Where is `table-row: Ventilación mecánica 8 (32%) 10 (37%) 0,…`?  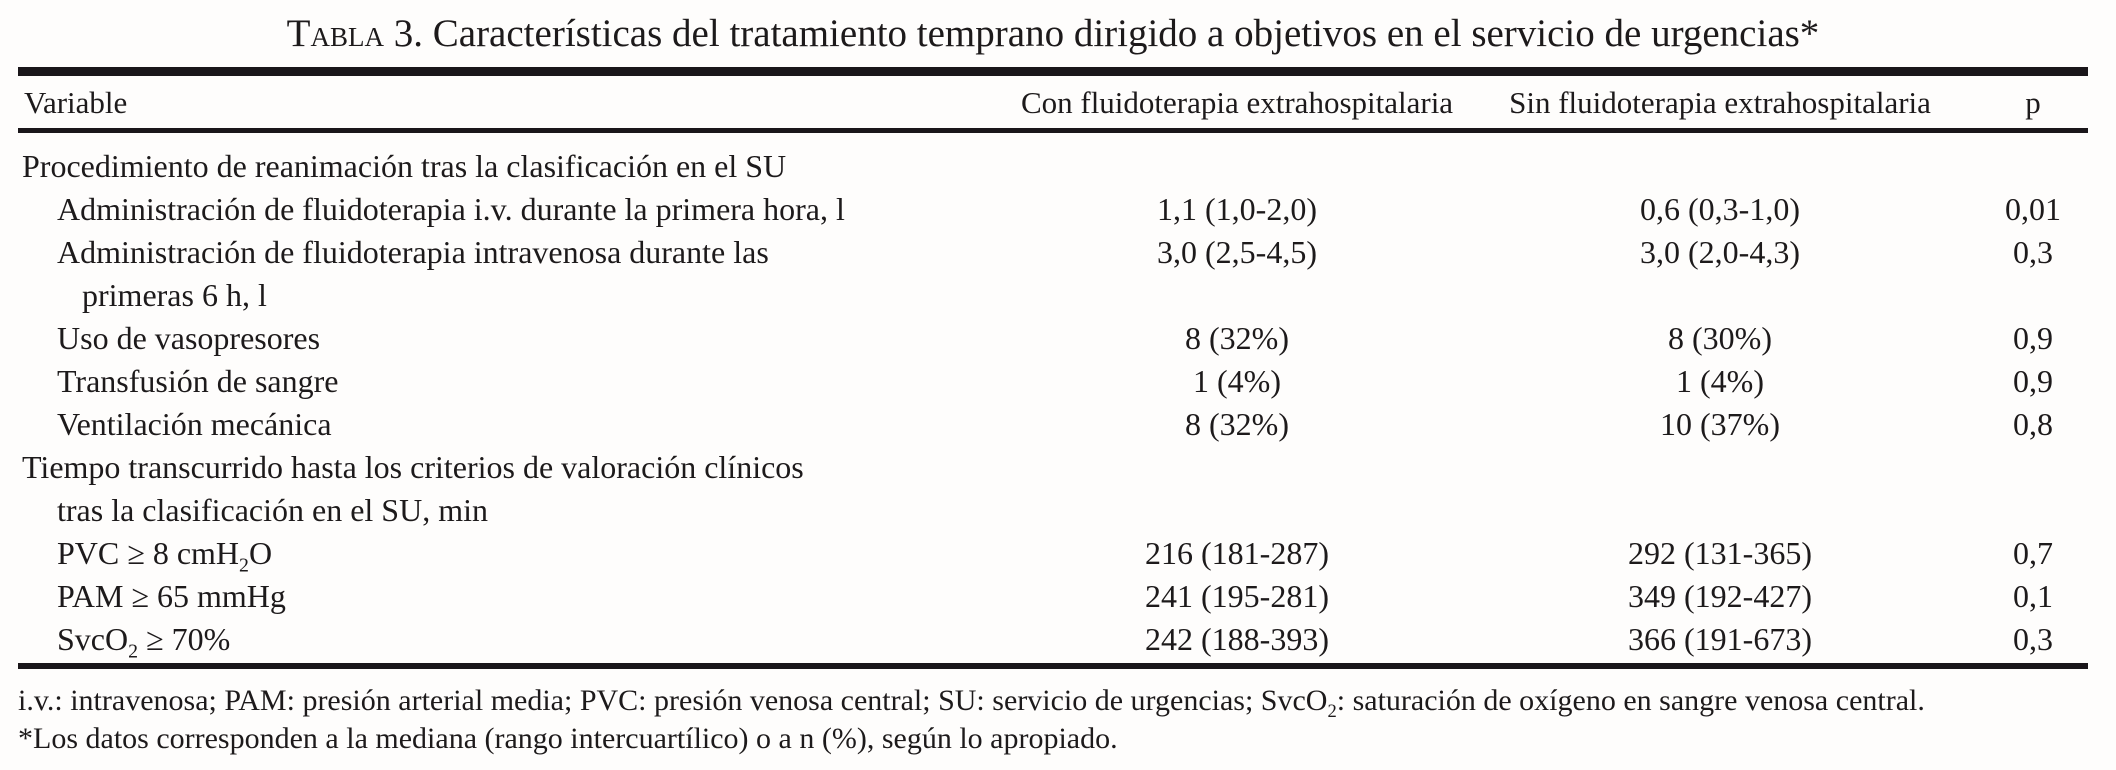
table-row: Ventilación mecánica 8 (32%) 10 (37%) 0,… is located at coordinates (1053, 424).